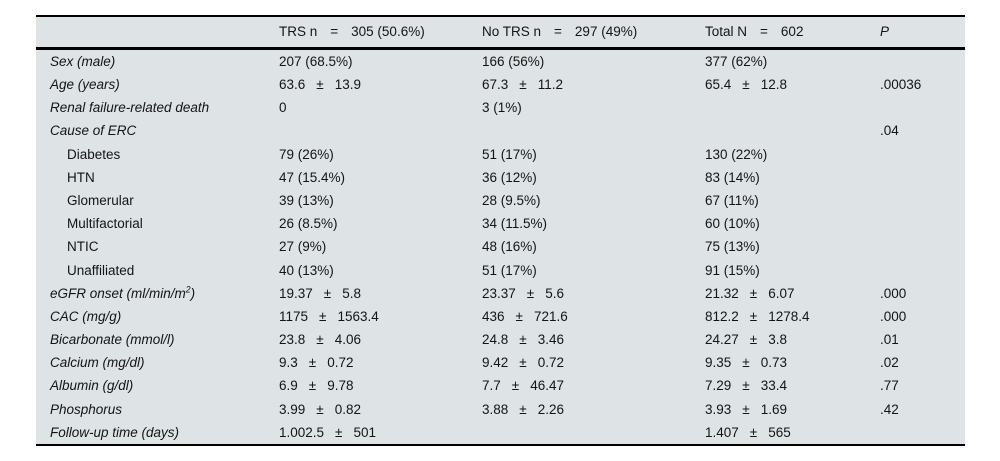 Image resolution: width=1000 pixels, height=461 pixels. What do you see at coordinates (889, 386) in the screenshot?
I see `cell-value: .77` at bounding box center [889, 386].